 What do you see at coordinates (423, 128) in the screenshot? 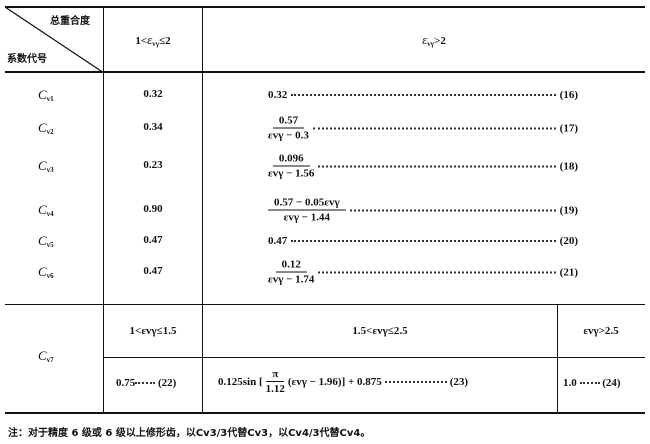
I see `formula-row: 0.57 εvγ − 0.3 (17)` at bounding box center [423, 128].